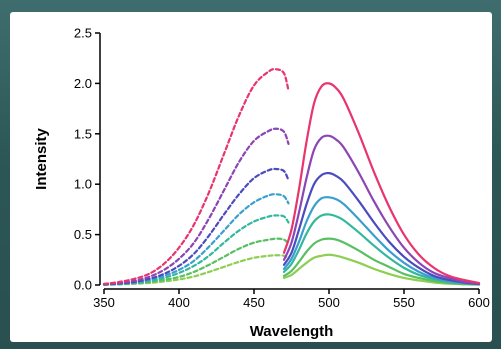 This screenshot has height=349, width=501. I want to click on x-tick-label: 600, so click(479, 302).